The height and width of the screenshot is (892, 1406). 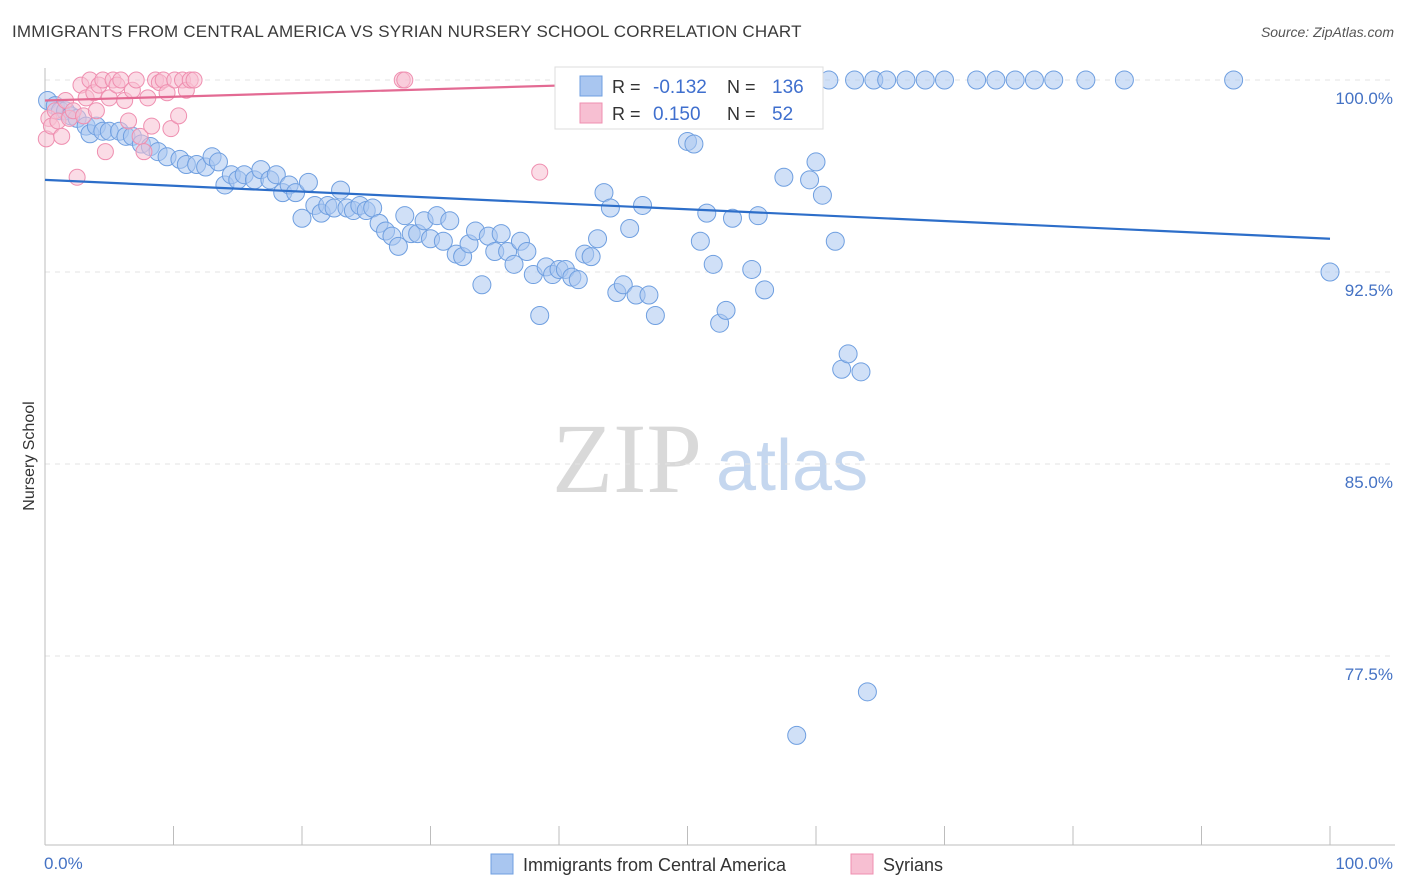 I want to click on legend-swatch-blue, so click(x=591, y=86).